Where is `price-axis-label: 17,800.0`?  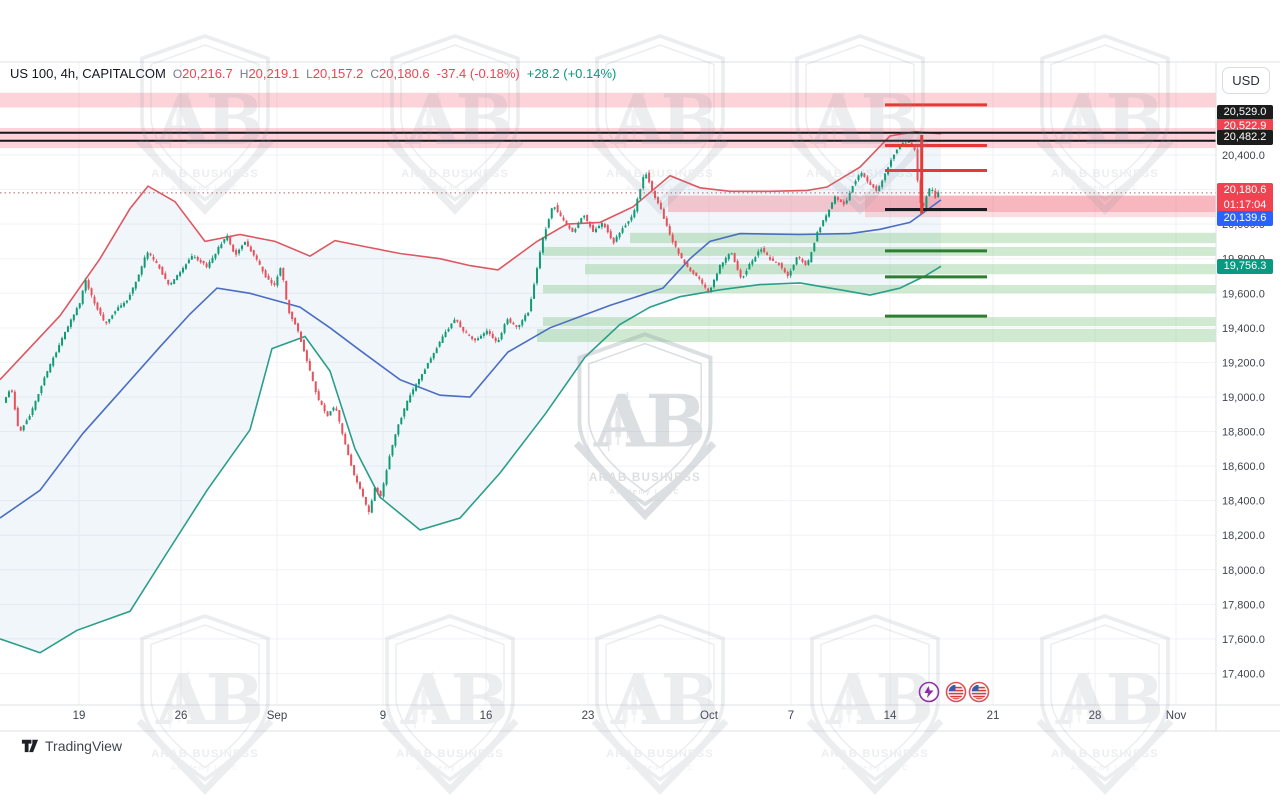 price-axis-label: 17,800.0 is located at coordinates (1243, 605).